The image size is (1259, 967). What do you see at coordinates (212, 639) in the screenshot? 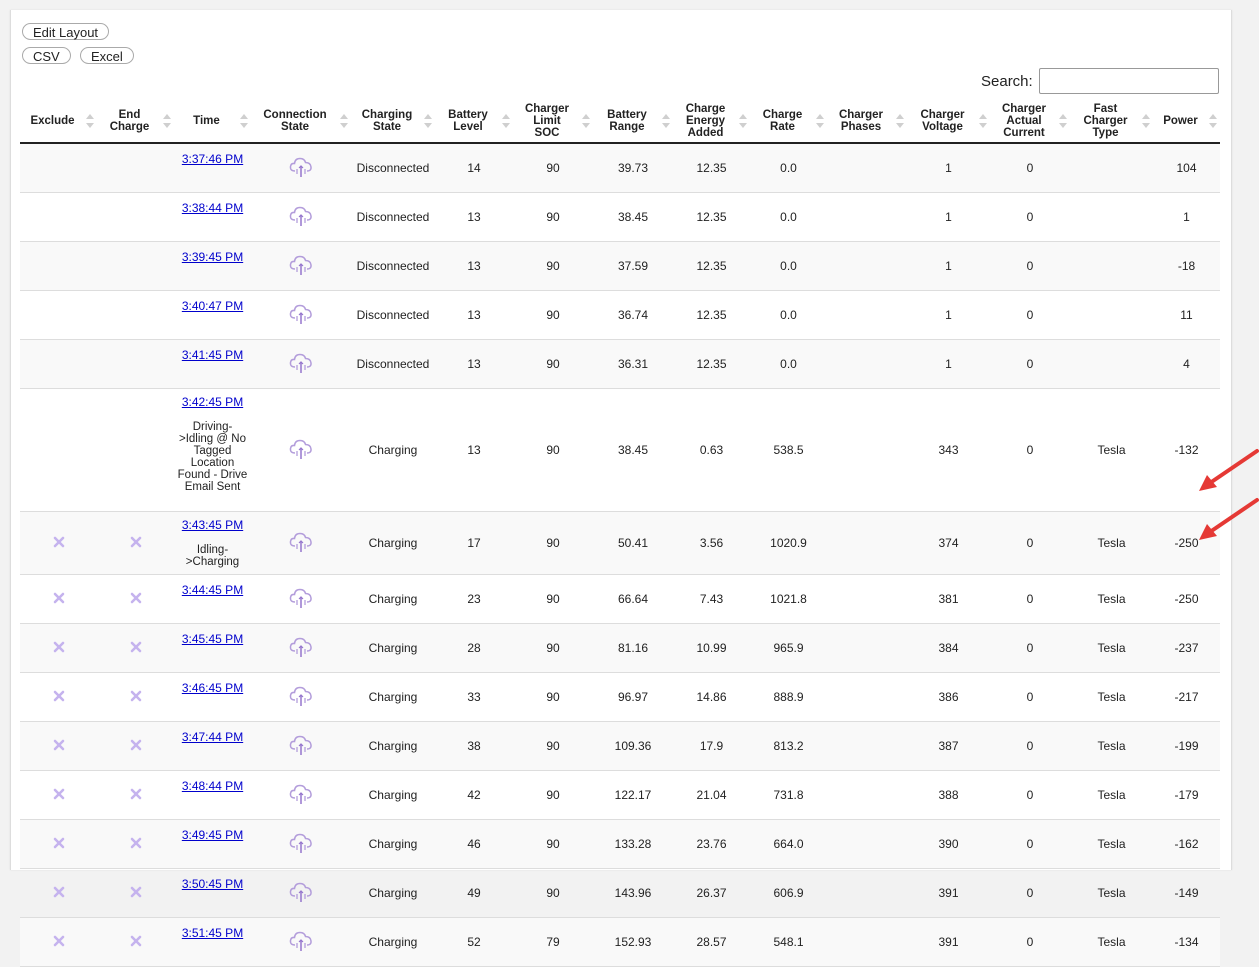
I see `time-link: 3:45:45 PM` at bounding box center [212, 639].